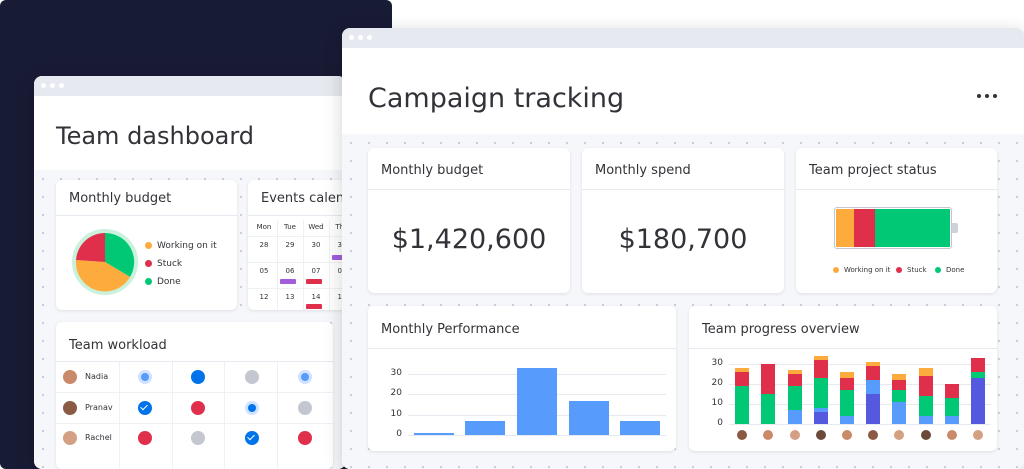 The width and height of the screenshot is (1024, 469). What do you see at coordinates (316, 245) in the screenshot?
I see `calendar-date: 30` at bounding box center [316, 245].